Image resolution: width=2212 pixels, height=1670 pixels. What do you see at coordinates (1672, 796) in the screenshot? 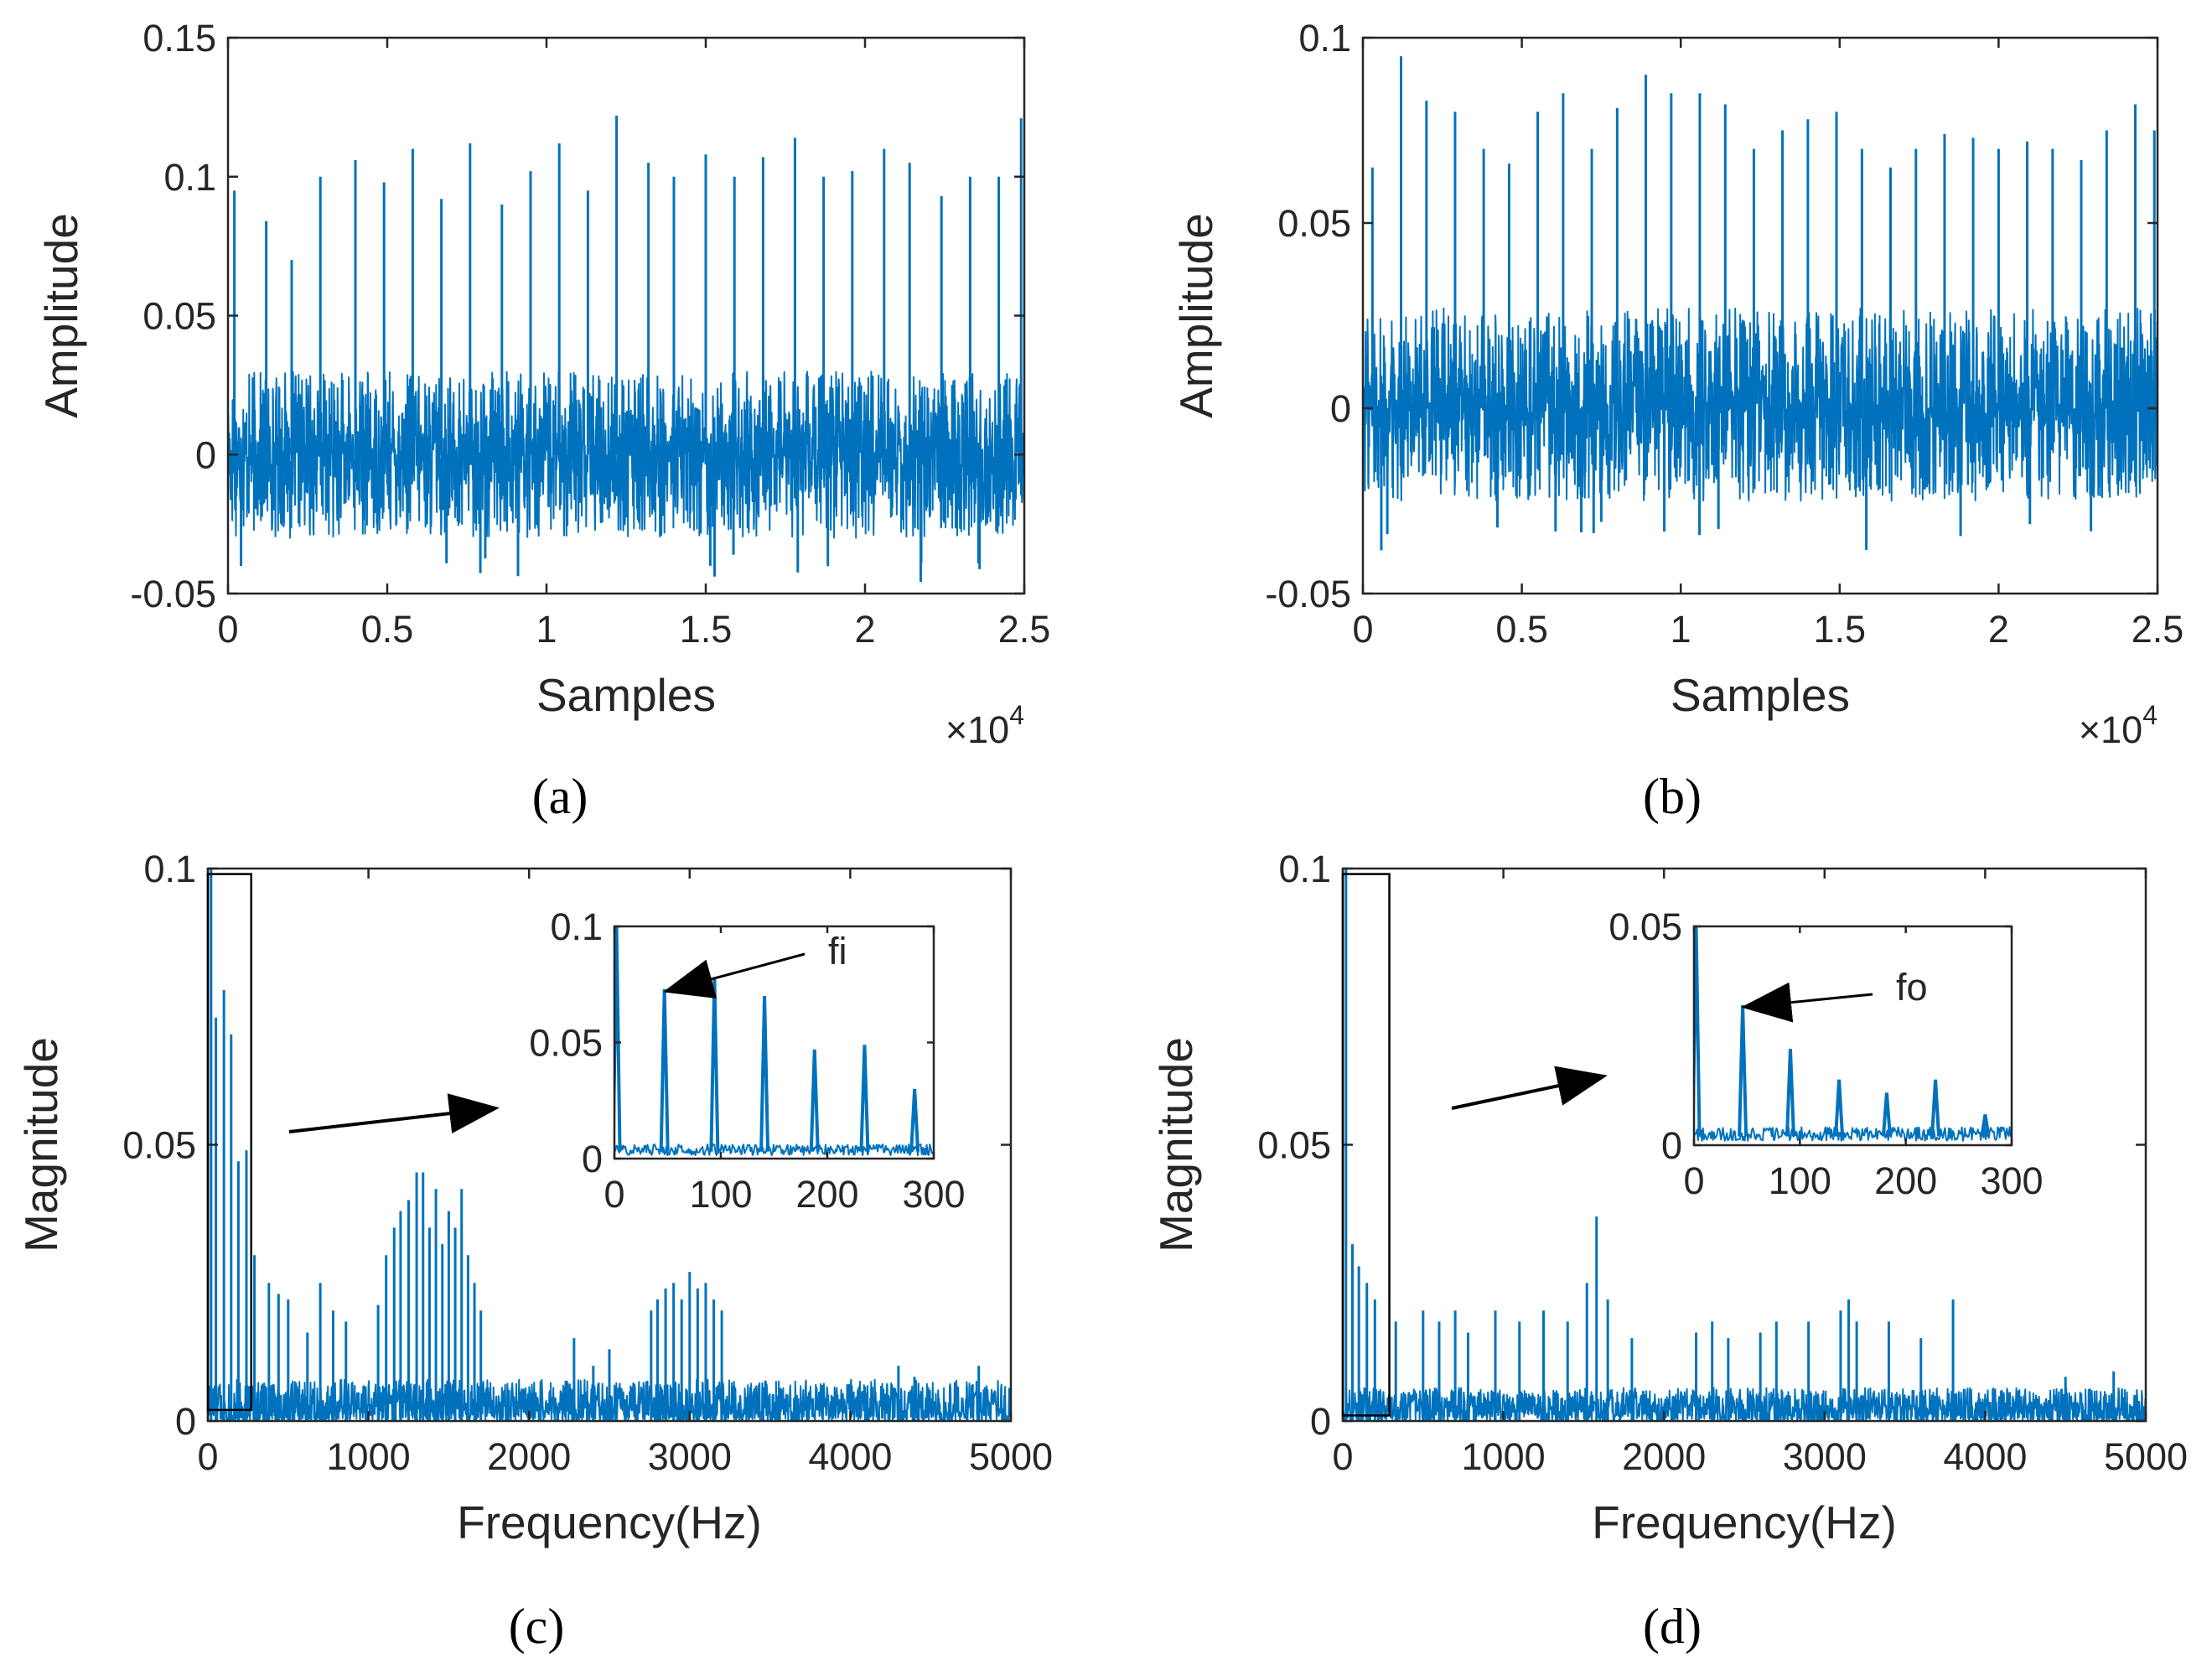
I see `panel-caption: (b)` at bounding box center [1672, 796].